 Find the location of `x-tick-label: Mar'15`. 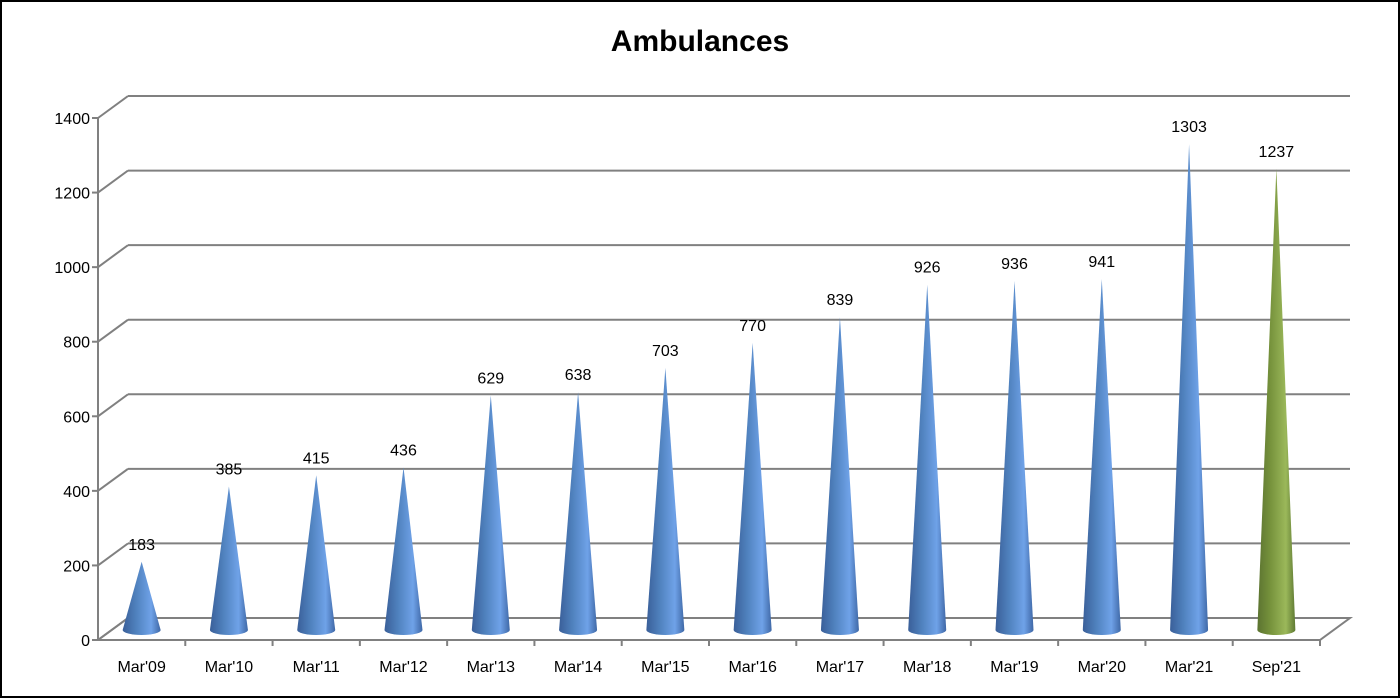

x-tick-label: Mar'15 is located at coordinates (665, 667).